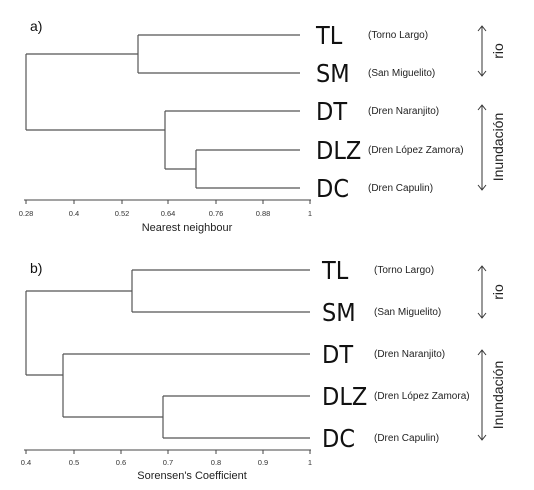  I want to click on tick-label: 0.76, so click(216, 213).